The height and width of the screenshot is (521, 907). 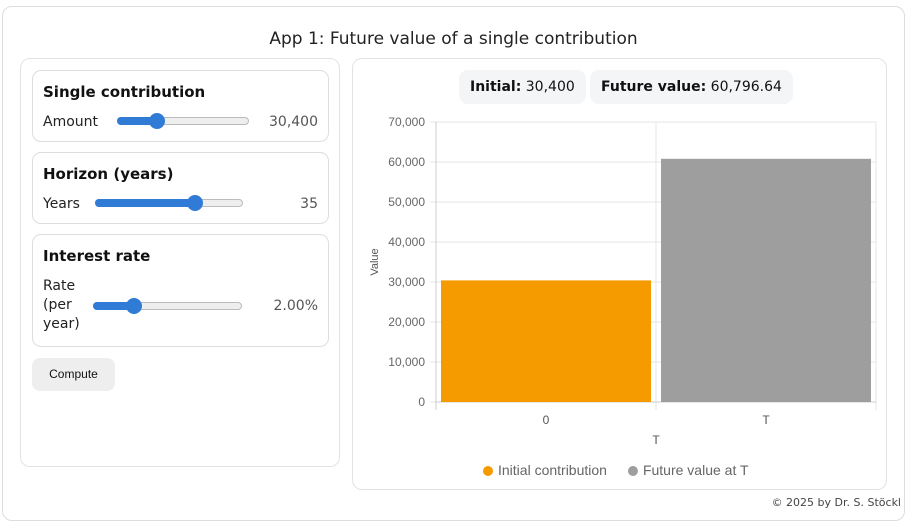 What do you see at coordinates (169, 203) in the screenshot?
I see `years-slider` at bounding box center [169, 203].